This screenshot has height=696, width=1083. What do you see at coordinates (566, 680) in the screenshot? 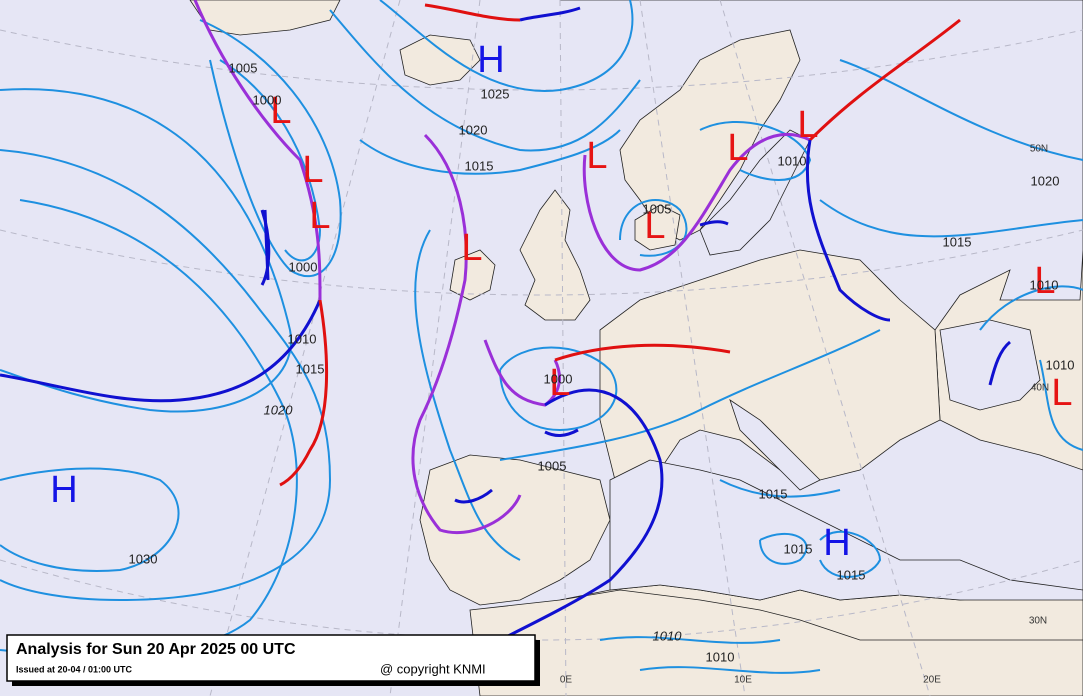
I see `longitude-label: 0E` at bounding box center [566, 680].